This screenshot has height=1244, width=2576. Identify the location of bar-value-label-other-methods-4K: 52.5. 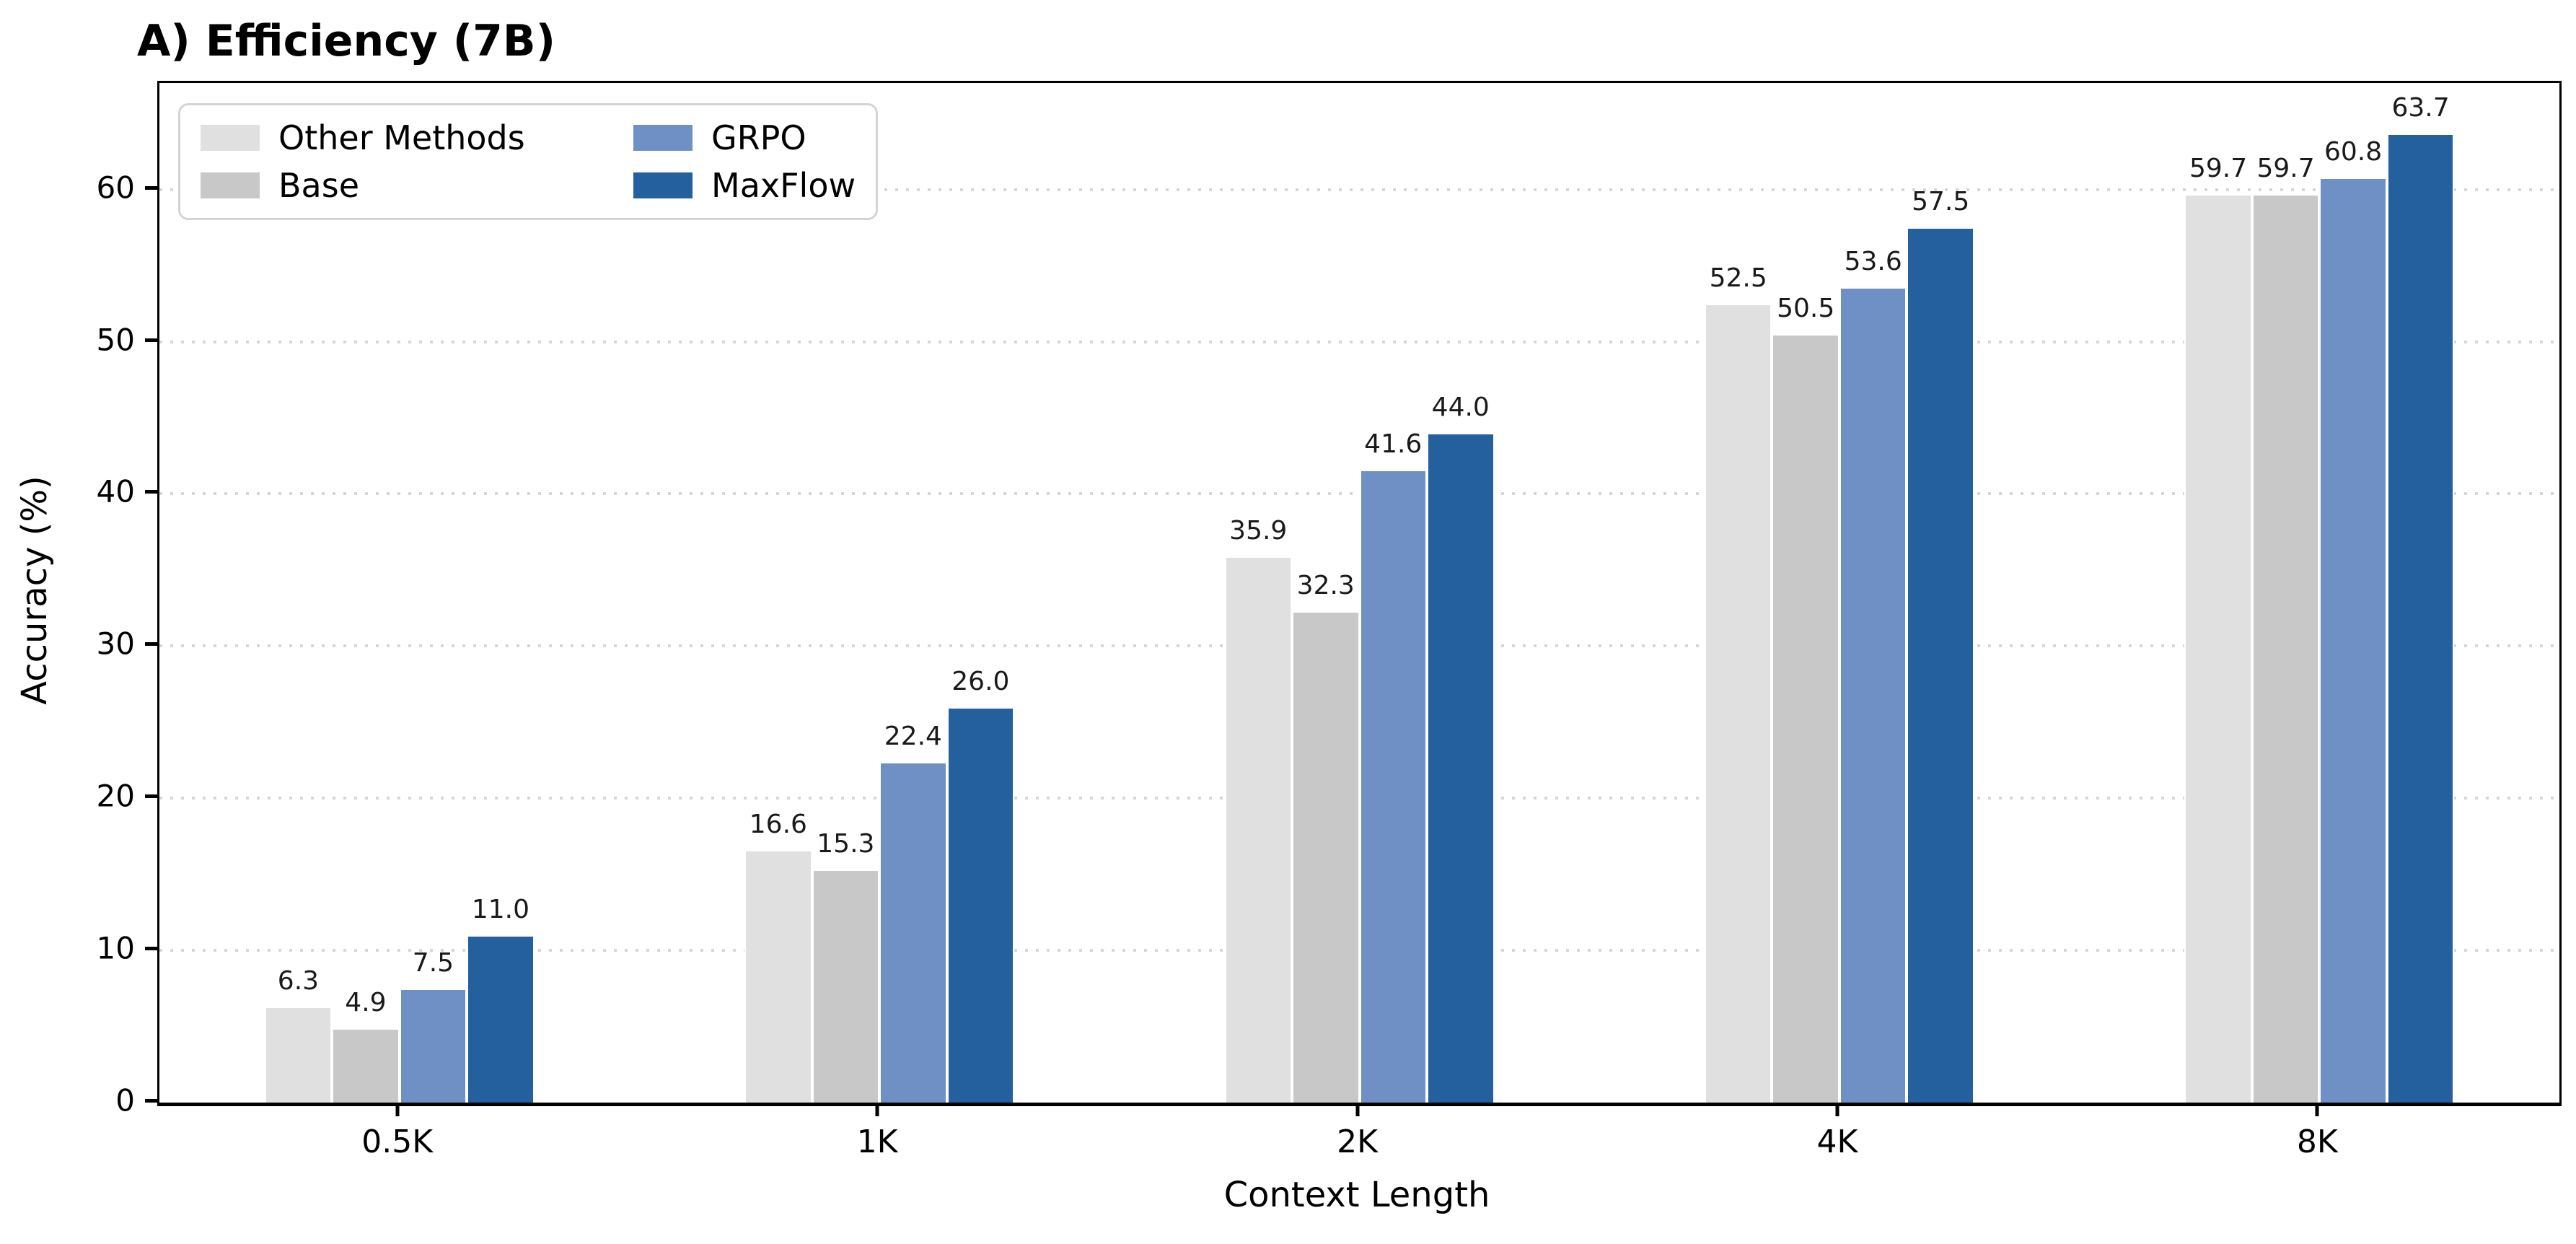
(1738, 278).